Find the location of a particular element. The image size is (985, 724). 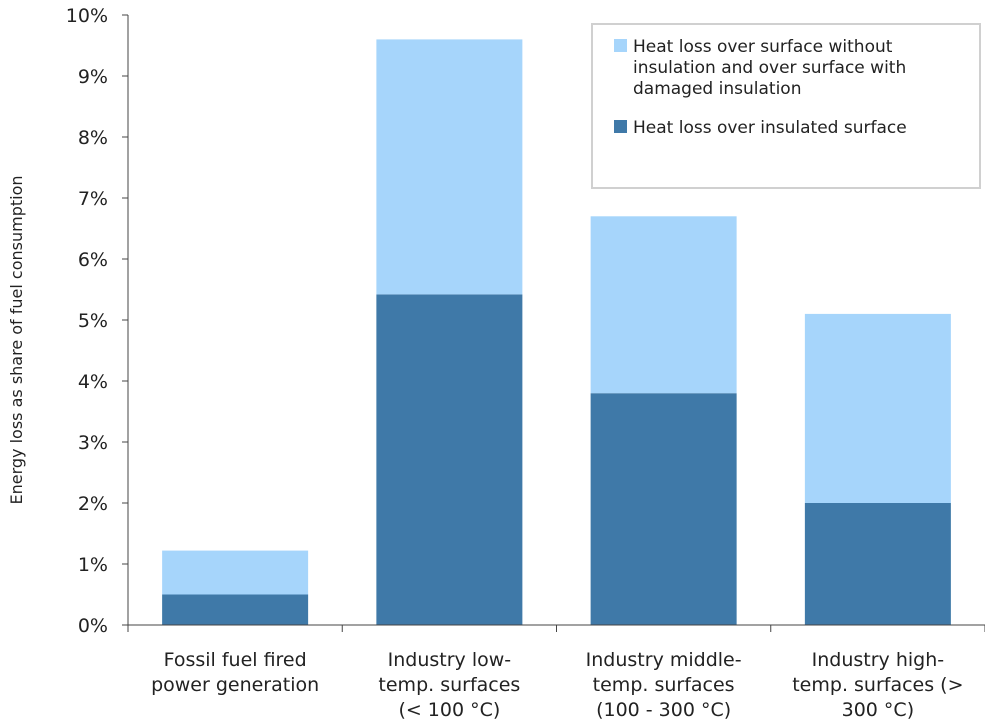

y-tick-label: 5% is located at coordinates (93, 321).